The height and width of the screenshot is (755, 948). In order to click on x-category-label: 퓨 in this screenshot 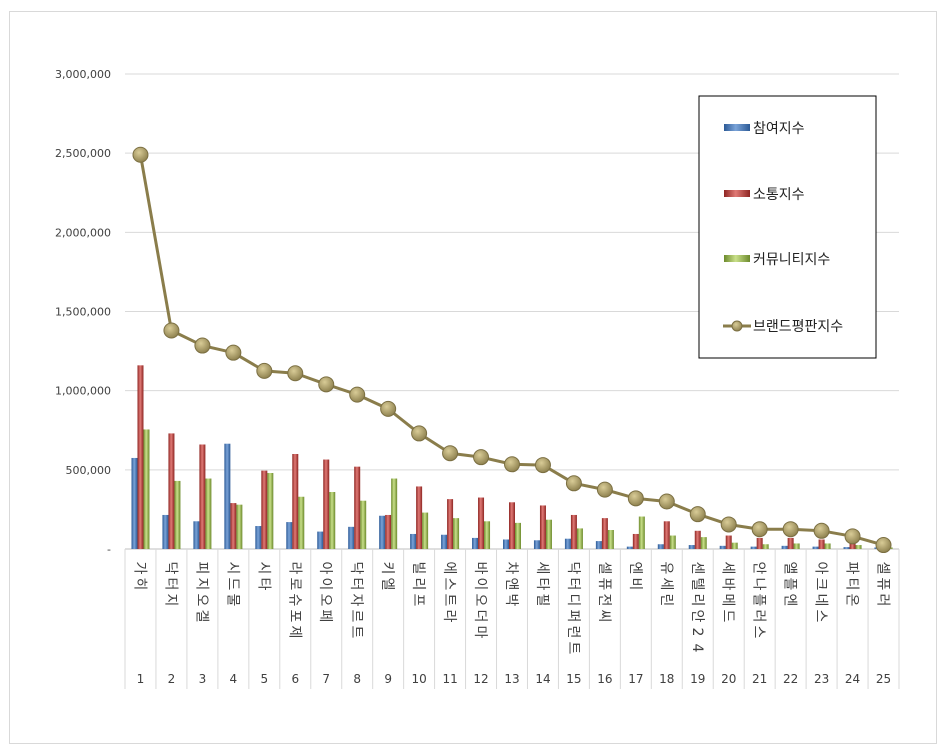, I will do `click(883, 584)`.